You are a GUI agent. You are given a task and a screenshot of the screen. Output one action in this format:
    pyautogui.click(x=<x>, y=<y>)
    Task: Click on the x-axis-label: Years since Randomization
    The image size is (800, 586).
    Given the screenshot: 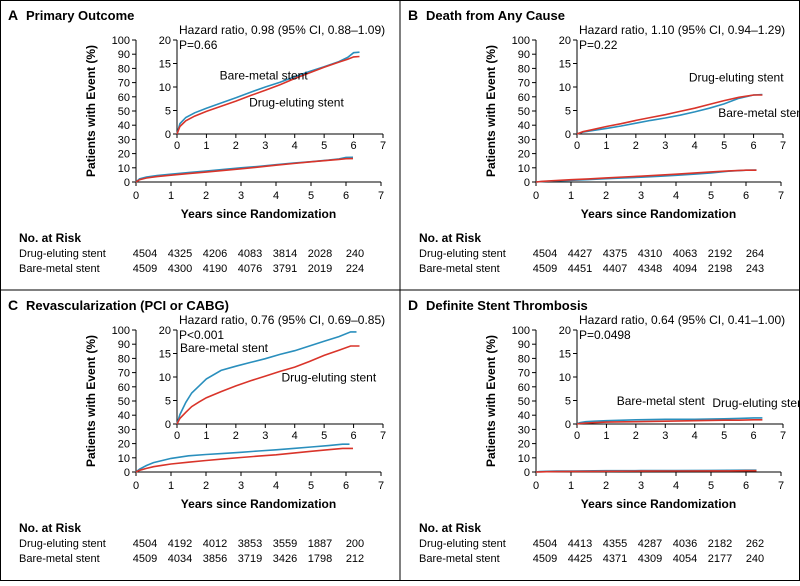 What is the action you would take?
    pyautogui.click(x=258, y=504)
    